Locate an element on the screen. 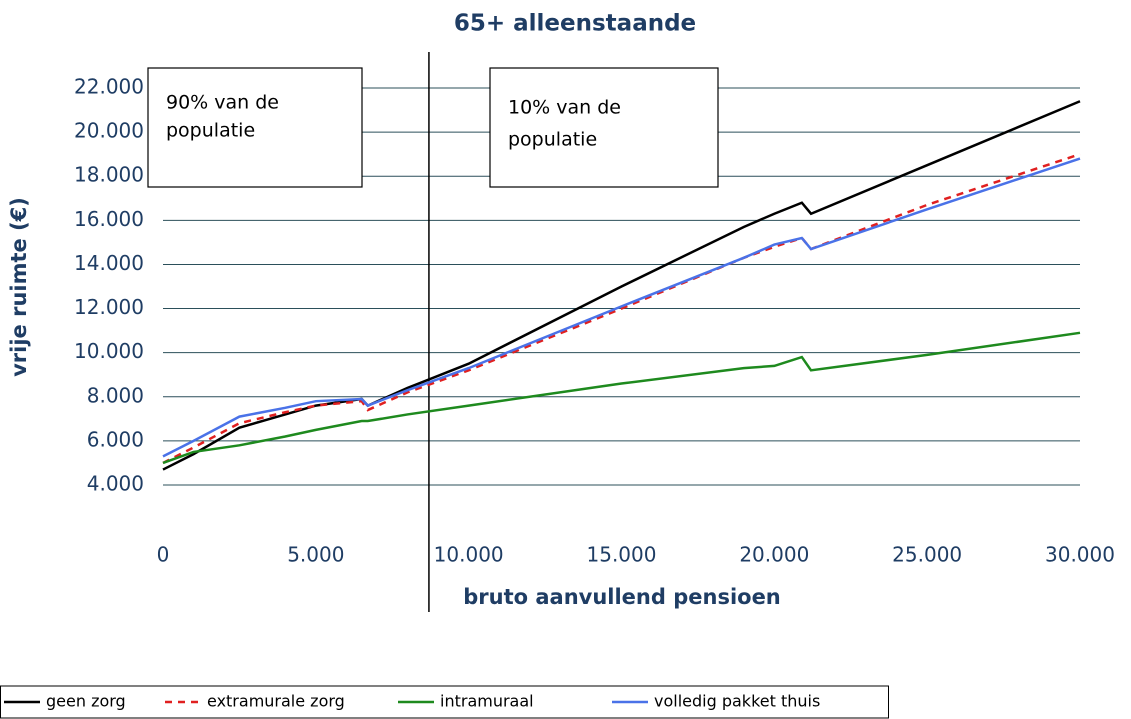 The width and height of the screenshot is (1131, 719). y-tick-label: 16.000 is located at coordinates (109, 219).